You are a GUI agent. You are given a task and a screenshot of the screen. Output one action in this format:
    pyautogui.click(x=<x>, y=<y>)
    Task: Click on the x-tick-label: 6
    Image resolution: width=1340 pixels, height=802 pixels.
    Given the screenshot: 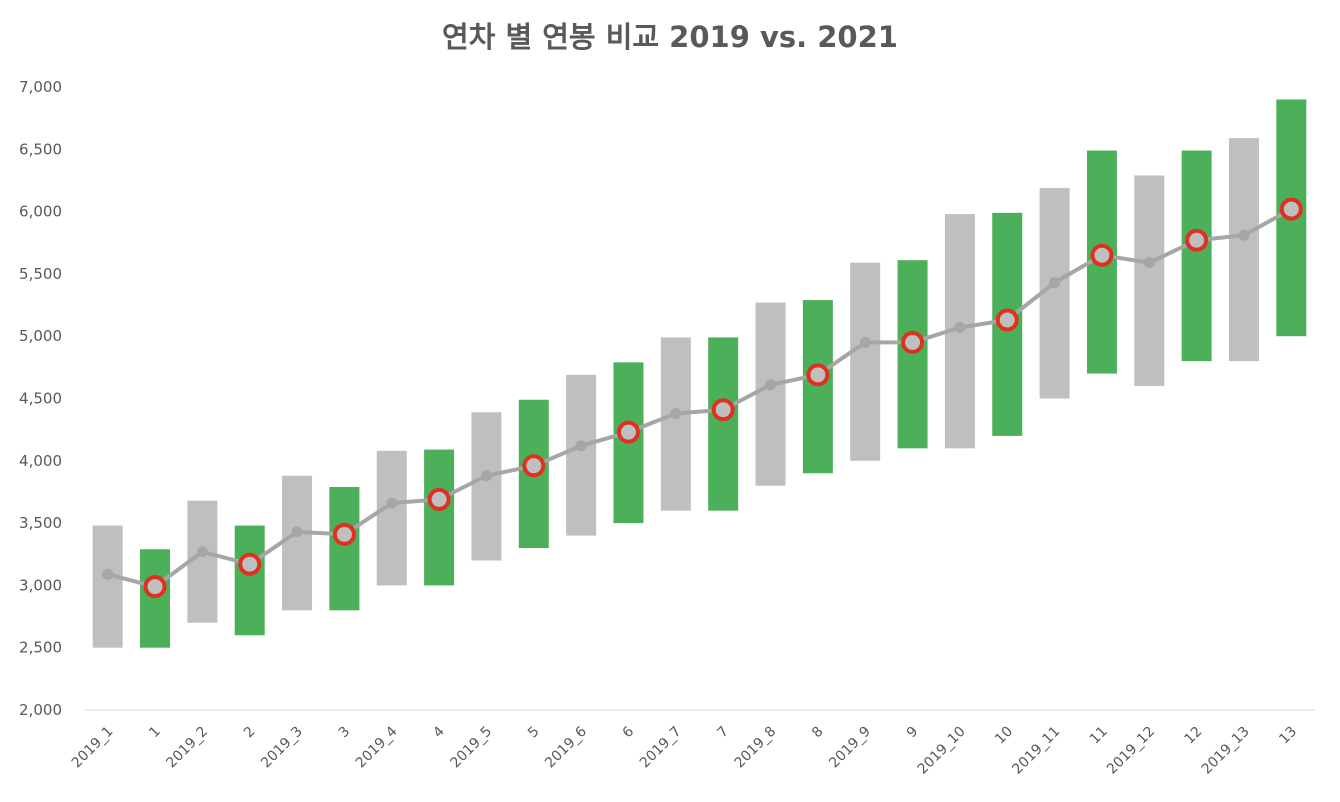 What is the action you would take?
    pyautogui.click(x=629, y=732)
    